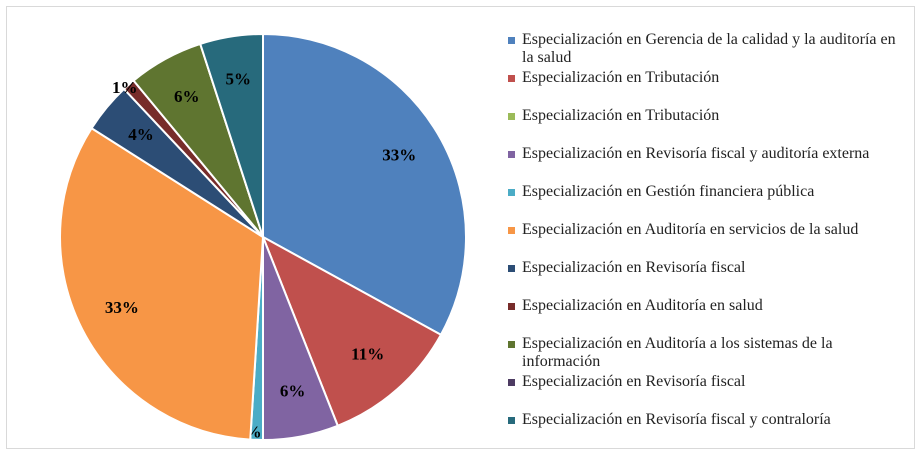 The image size is (923, 457). I want to click on data-label: 5%, so click(238, 79).